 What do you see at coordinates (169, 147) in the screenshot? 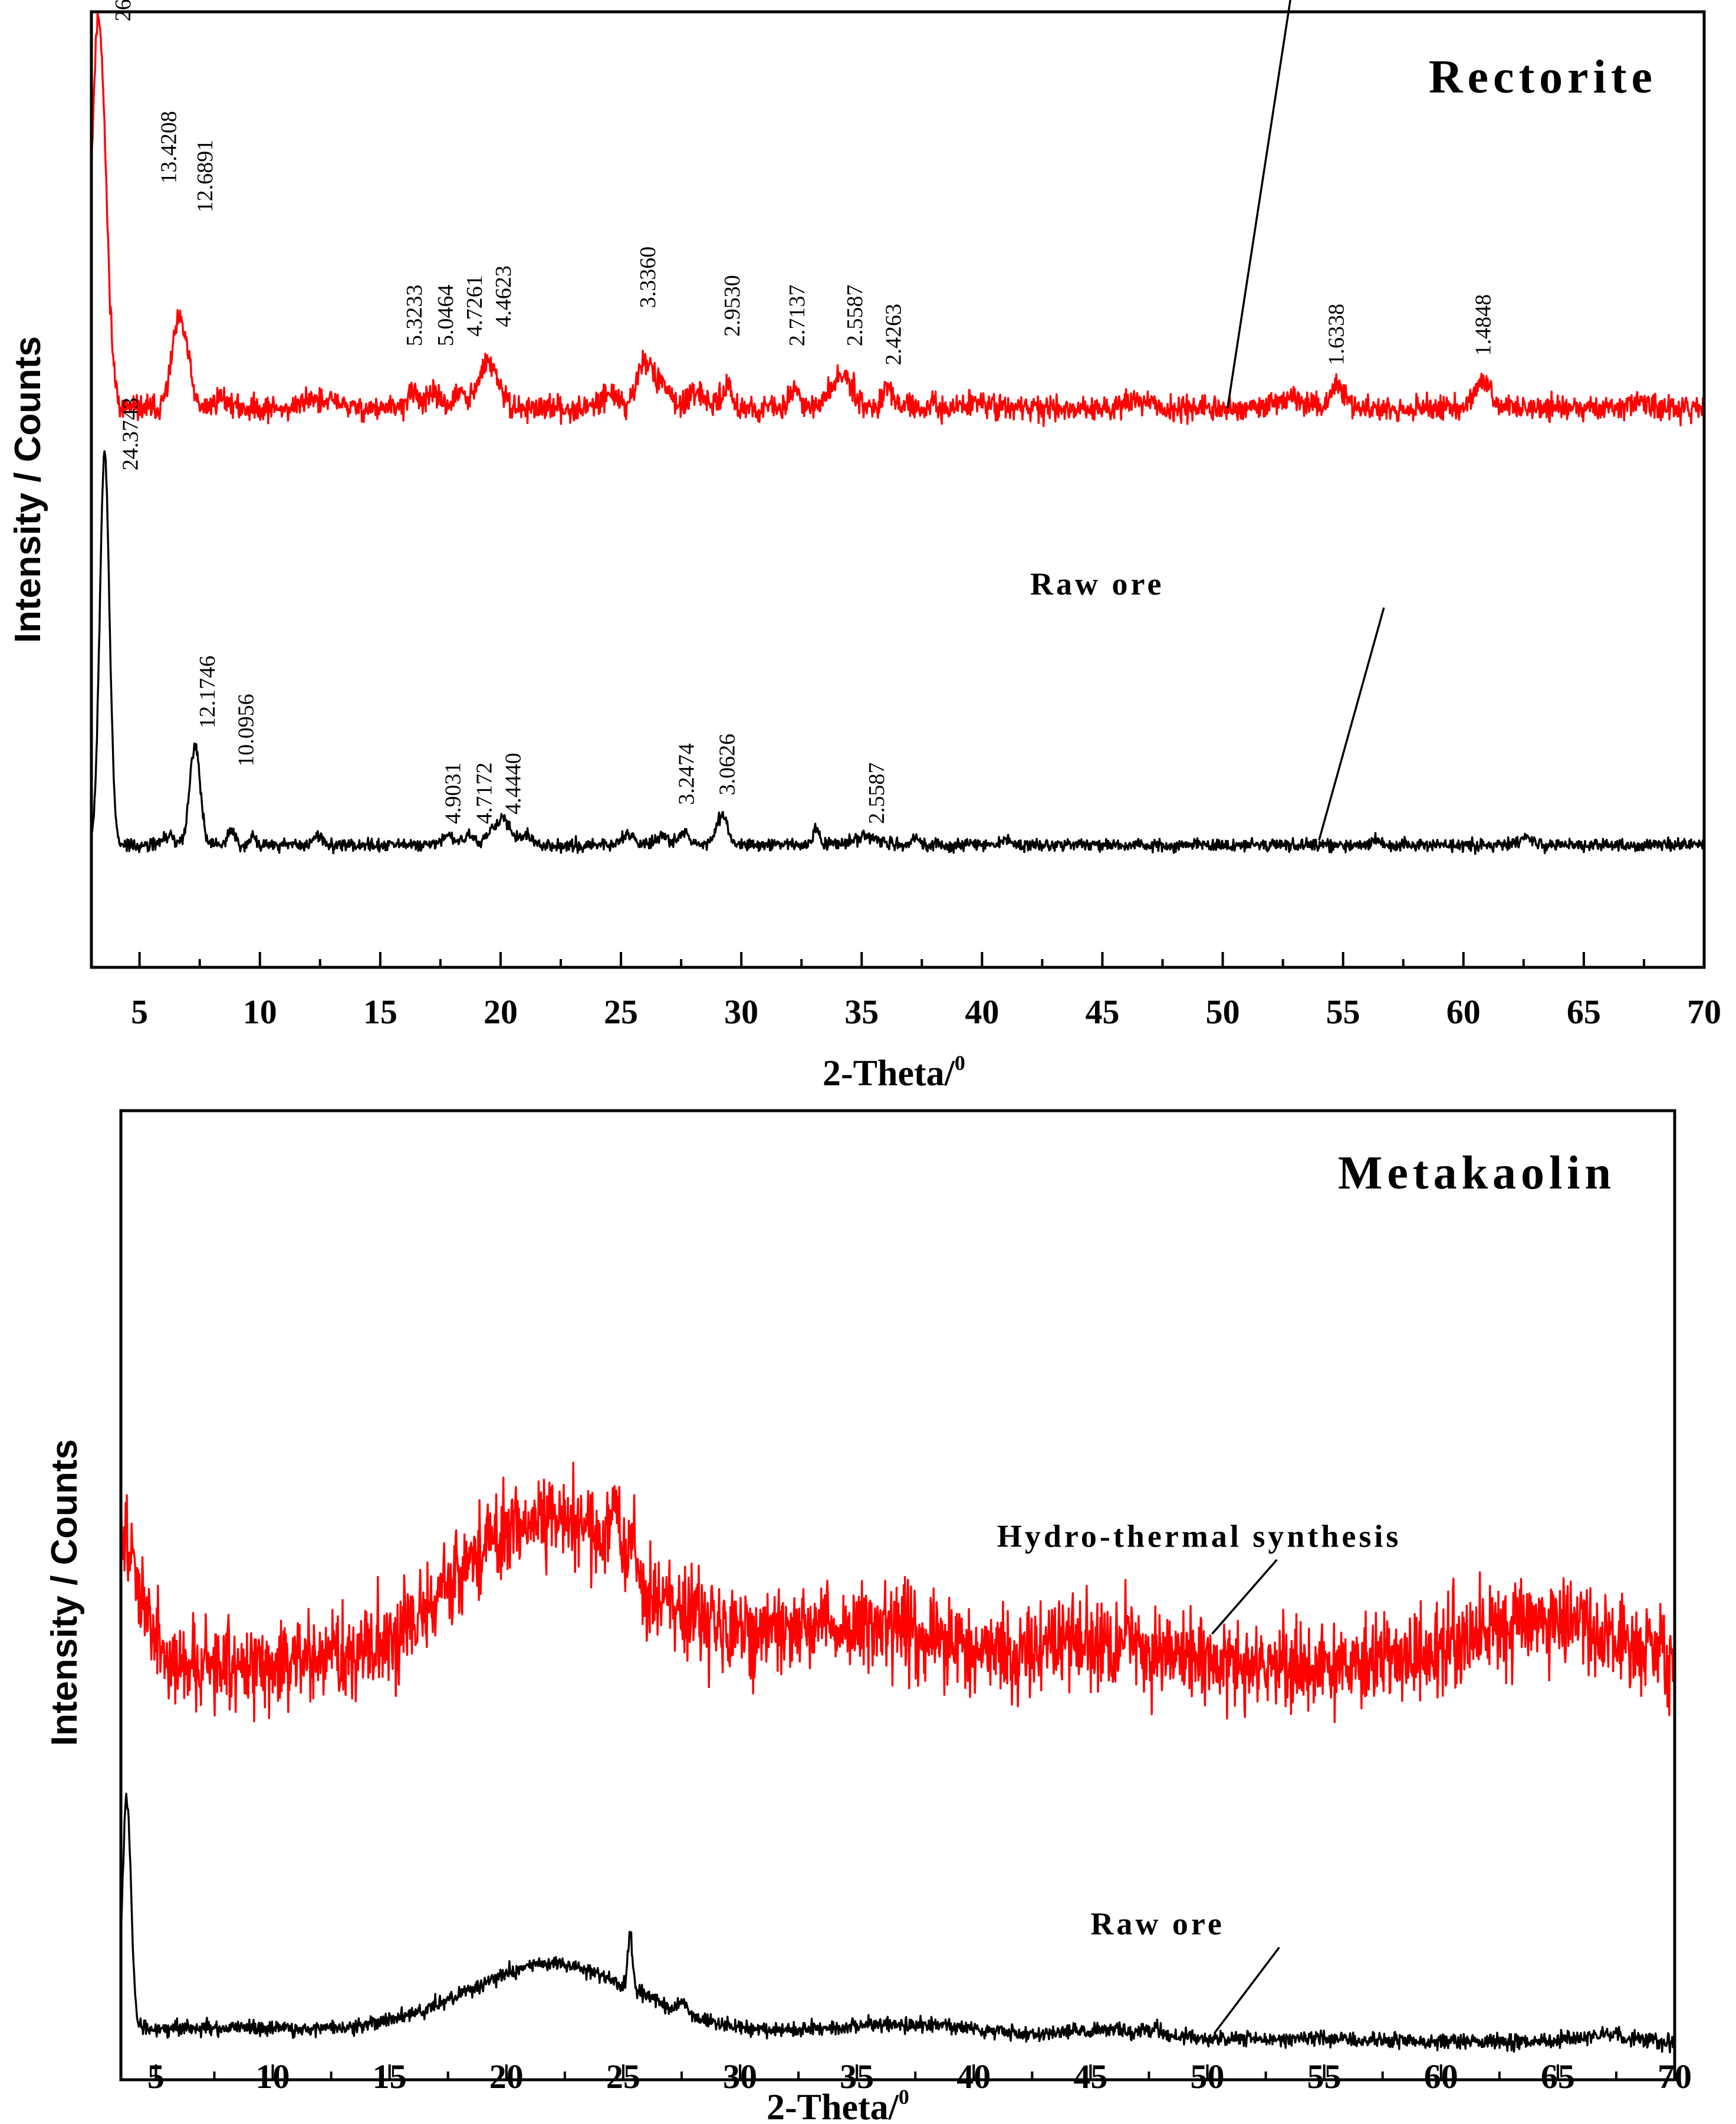
I see `rectorite-peak-label: 13.4208` at bounding box center [169, 147].